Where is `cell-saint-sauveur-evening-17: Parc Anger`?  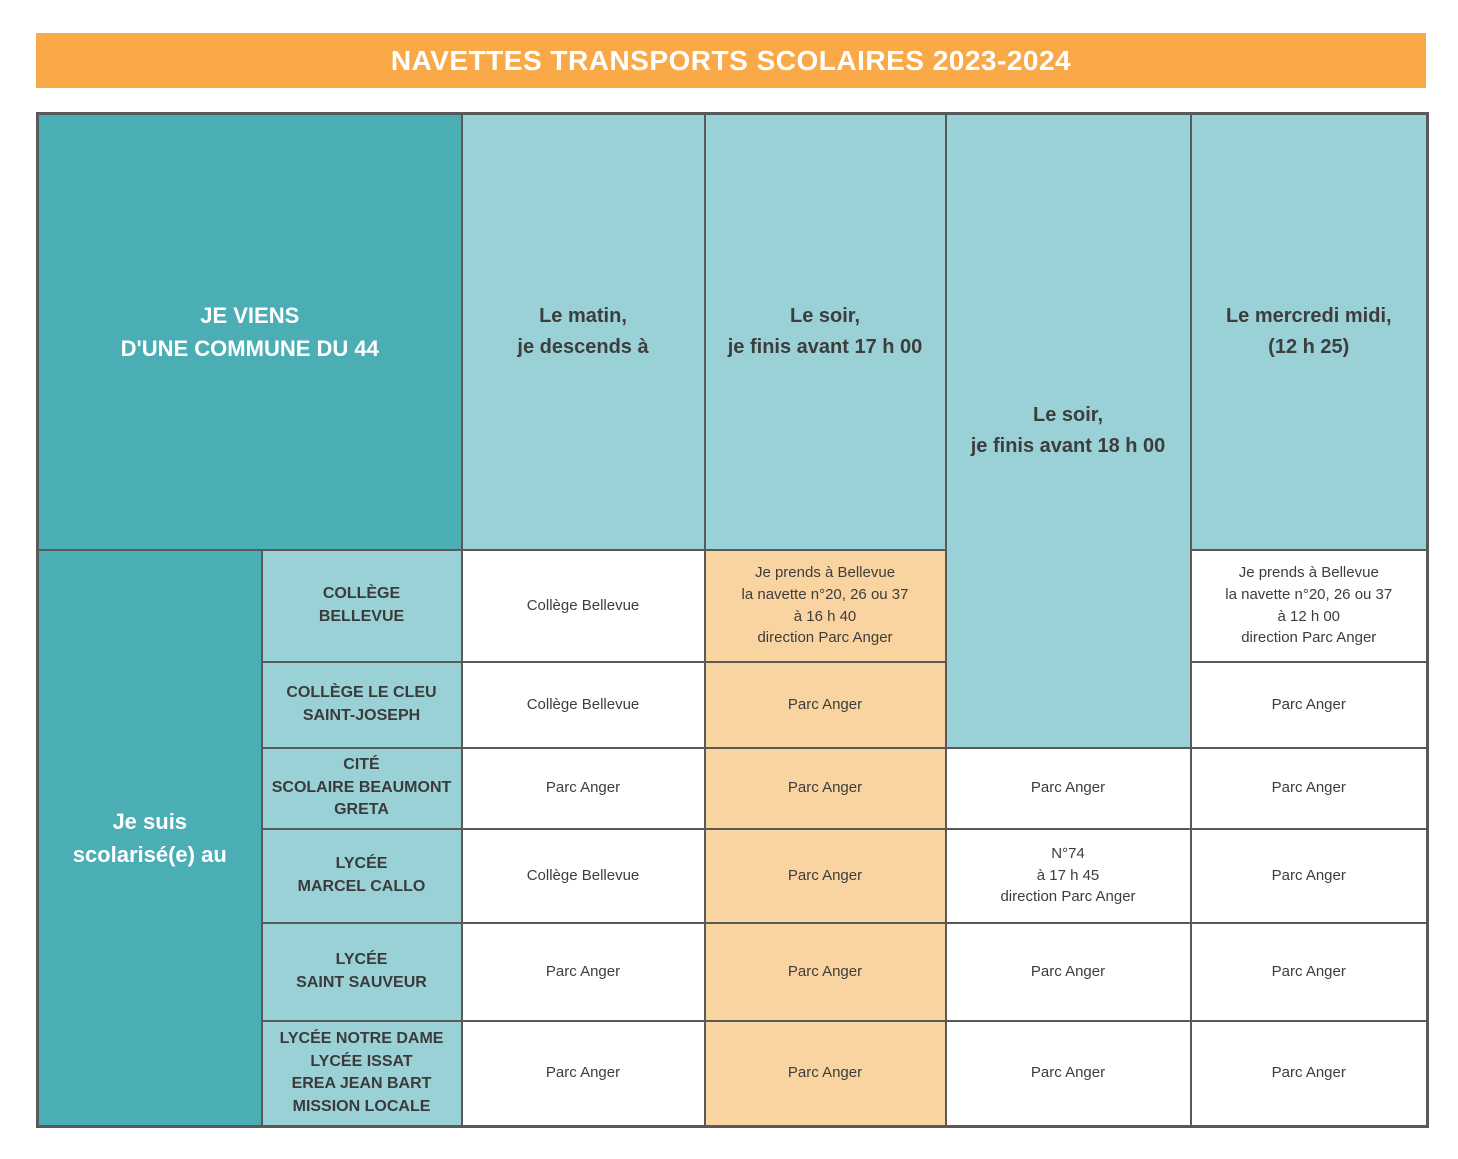 cell-saint-sauveur-evening-17: Parc Anger is located at coordinates (825, 971).